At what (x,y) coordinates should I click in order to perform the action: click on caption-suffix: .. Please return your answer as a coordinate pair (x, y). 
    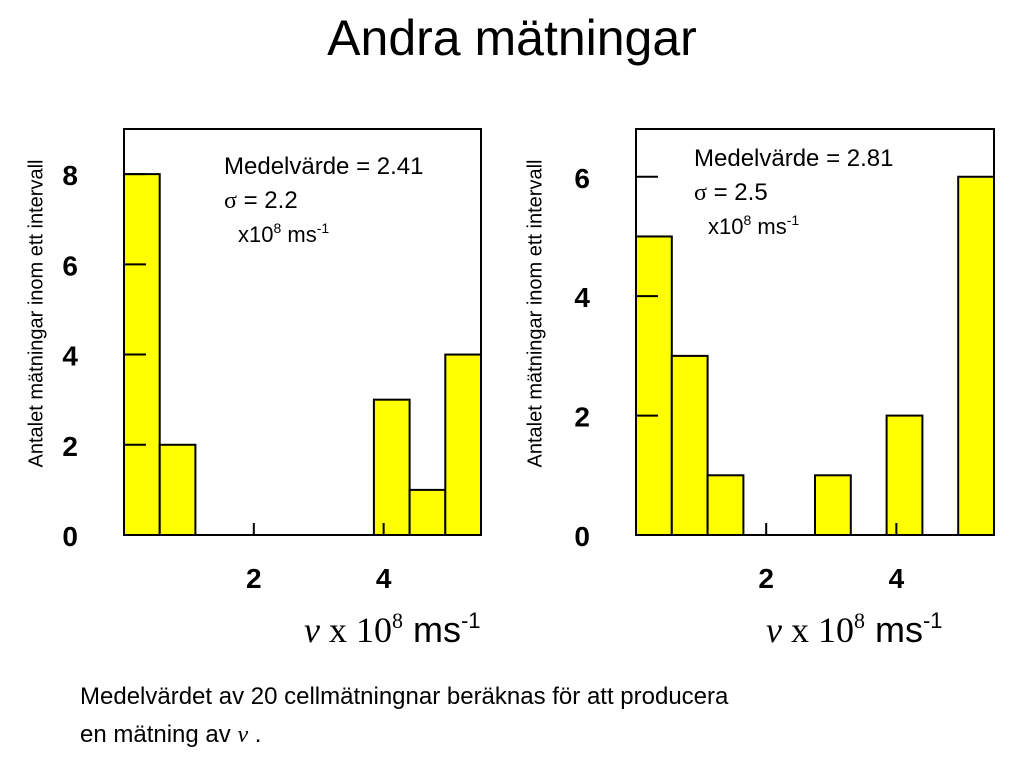
    Looking at the image, I should click on (255, 734).